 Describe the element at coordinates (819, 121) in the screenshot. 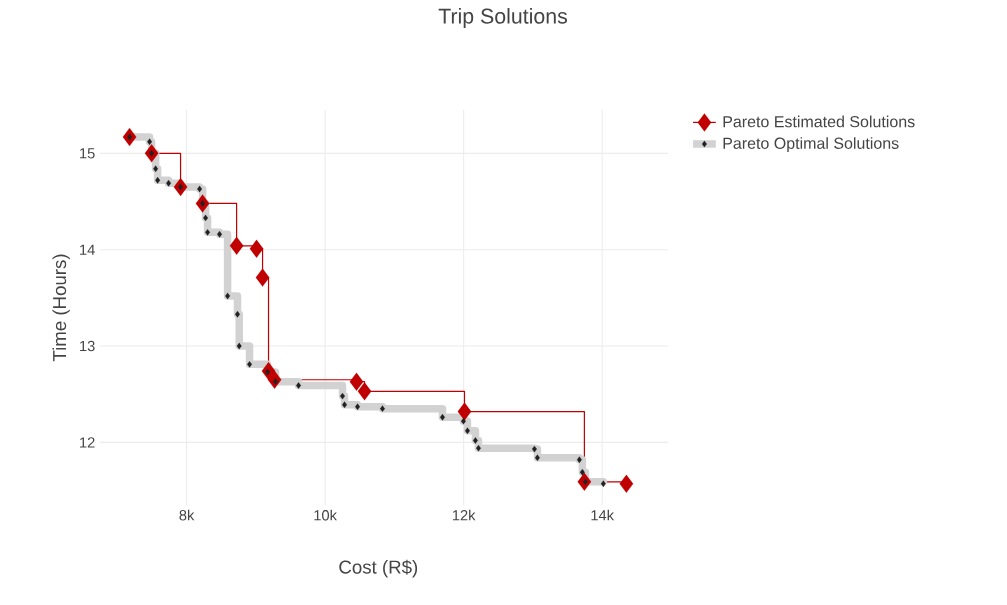

I see `legend-label: Pareto Estimated Solutions` at that location.